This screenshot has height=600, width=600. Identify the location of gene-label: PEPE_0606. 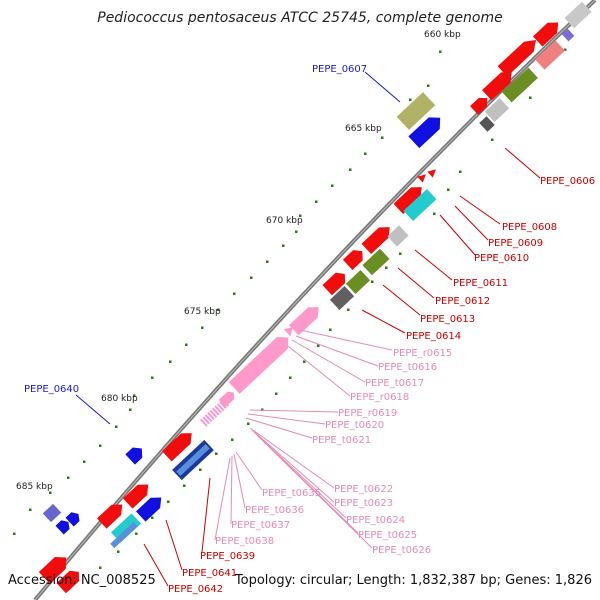
(567, 181).